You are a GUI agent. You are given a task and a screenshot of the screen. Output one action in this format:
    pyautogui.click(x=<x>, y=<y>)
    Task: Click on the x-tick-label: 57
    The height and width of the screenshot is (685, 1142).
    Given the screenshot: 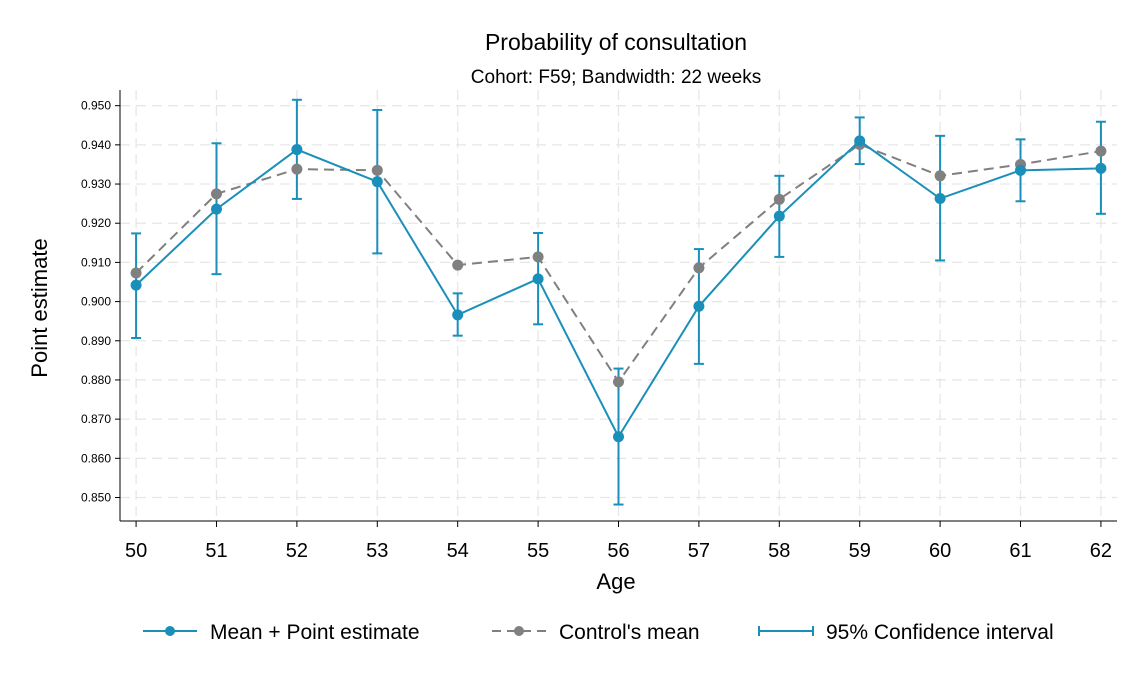 What is the action you would take?
    pyautogui.click(x=699, y=551)
    